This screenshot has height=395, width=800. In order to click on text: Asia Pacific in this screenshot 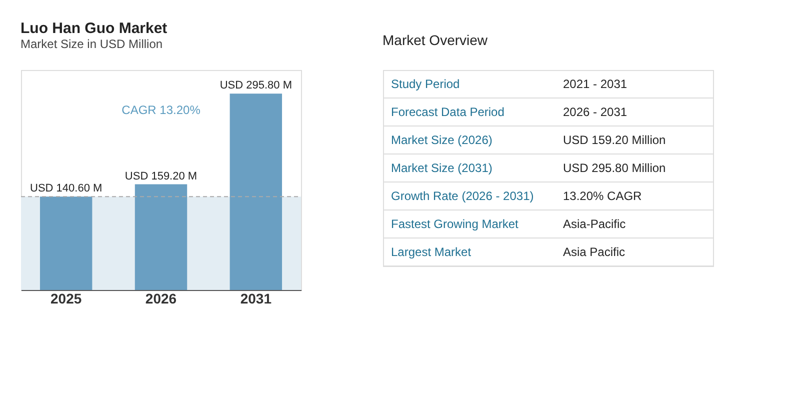, I will do `click(594, 252)`.